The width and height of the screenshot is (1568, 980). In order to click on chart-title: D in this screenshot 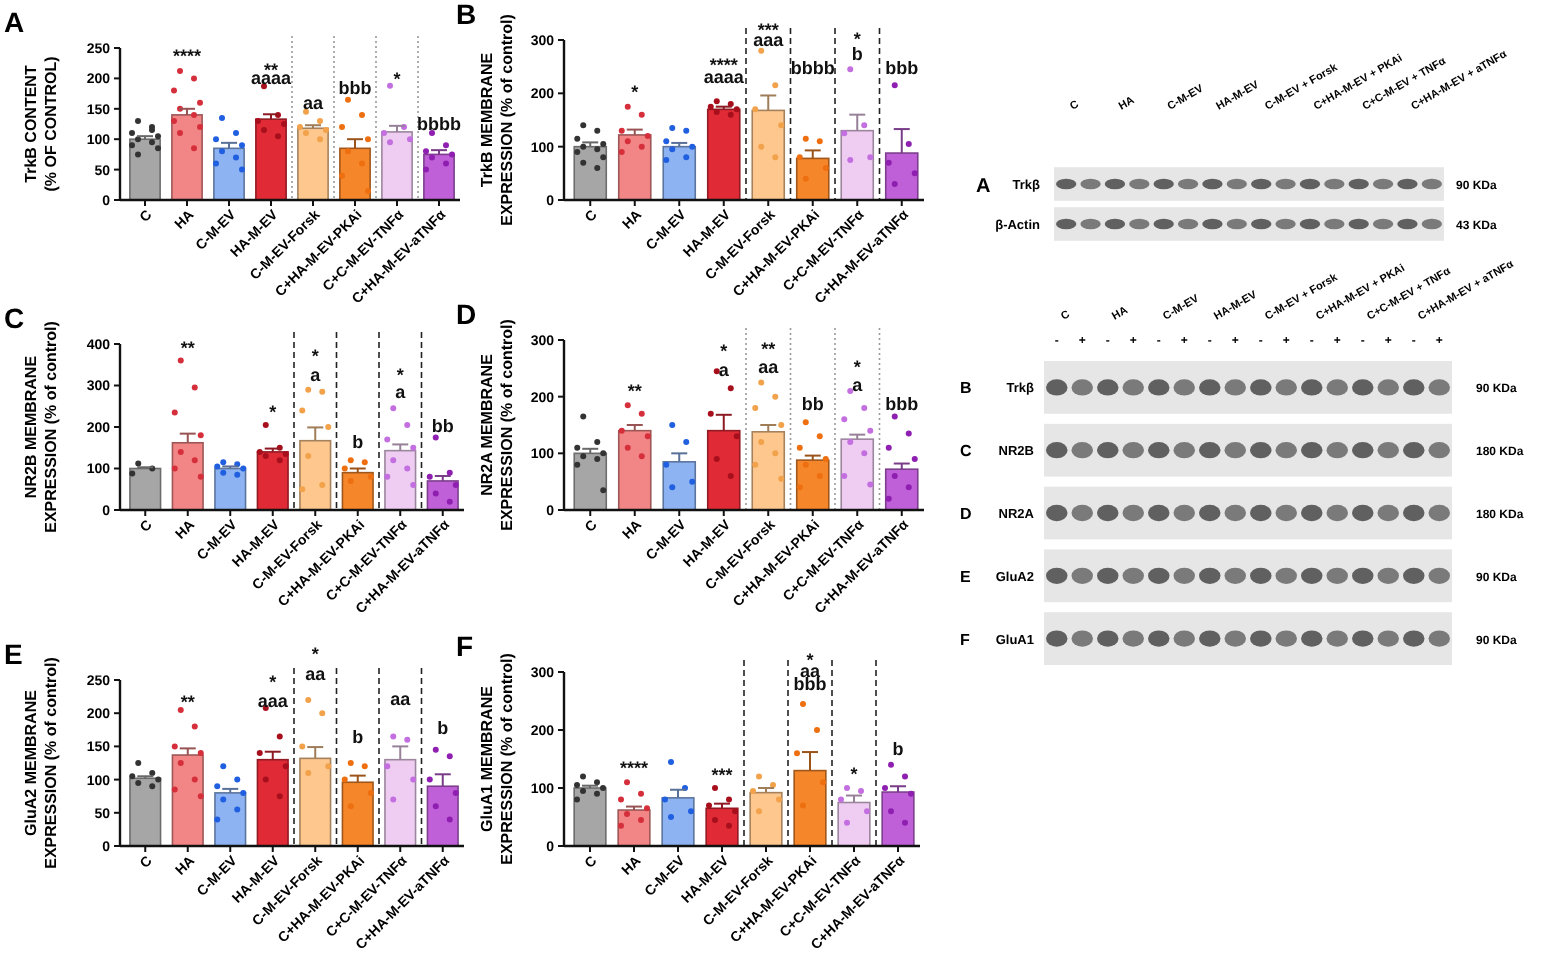, I will do `click(466, 314)`.